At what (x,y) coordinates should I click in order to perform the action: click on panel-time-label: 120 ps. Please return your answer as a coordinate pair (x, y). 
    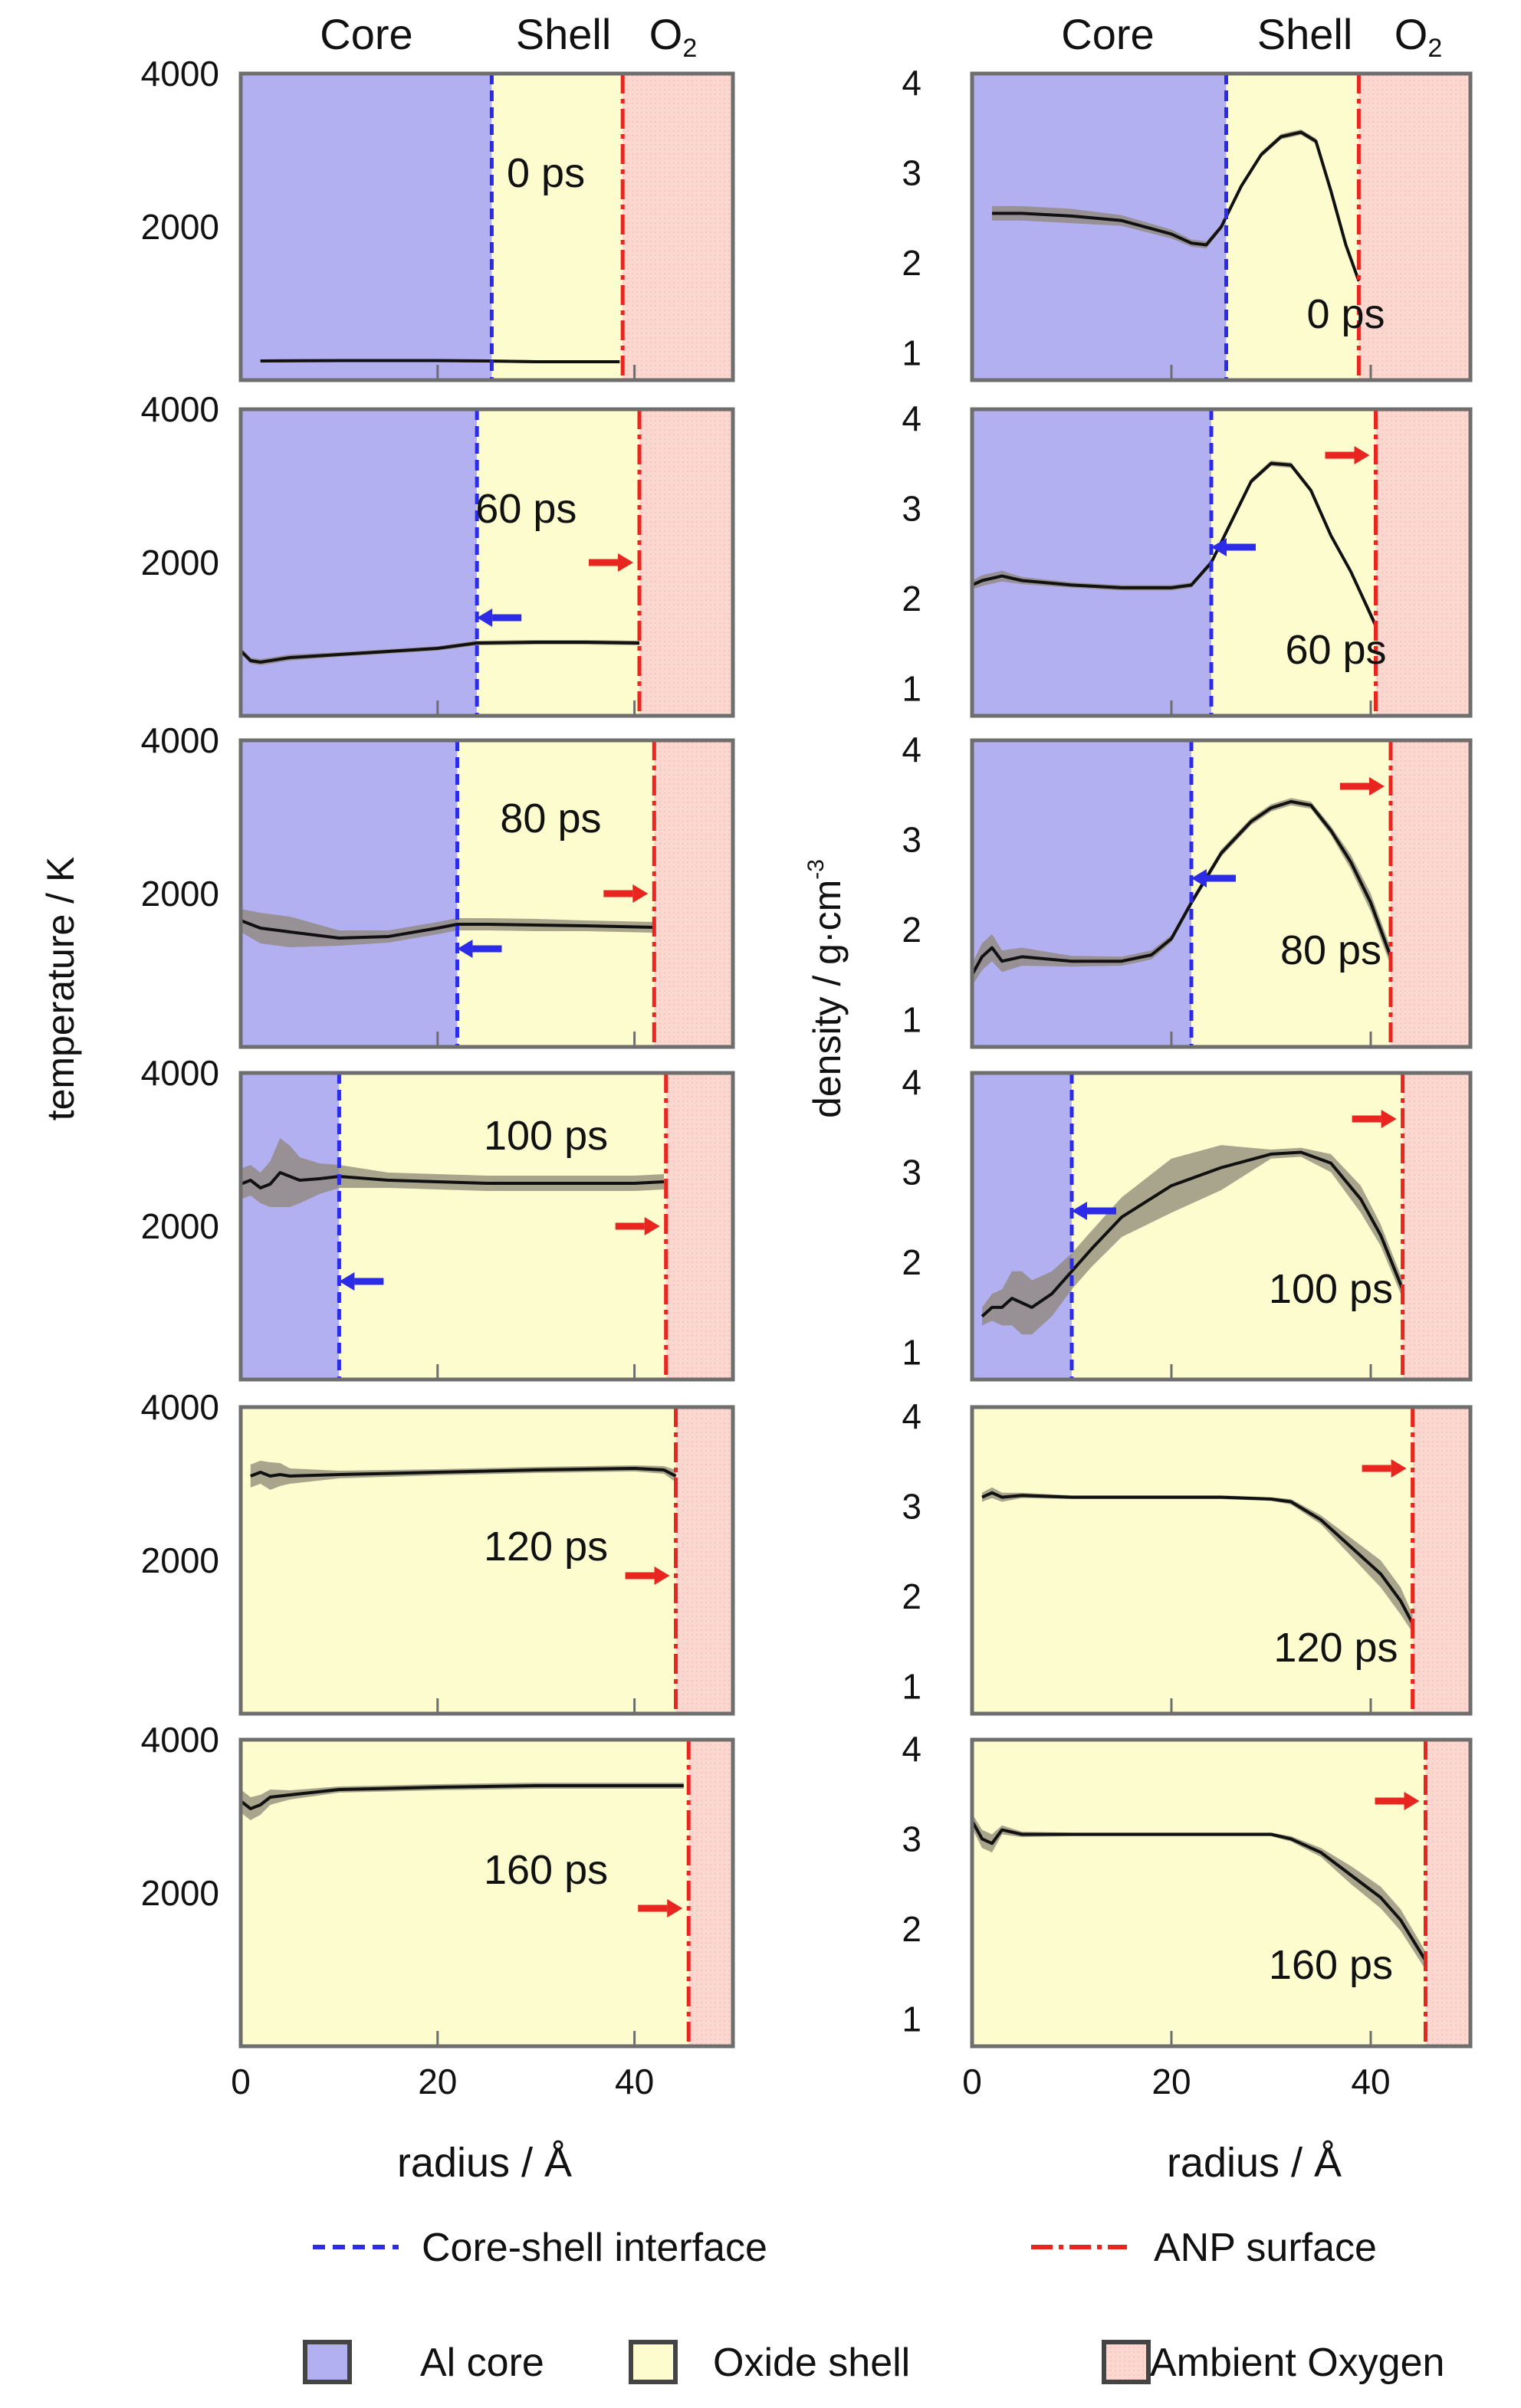
    Looking at the image, I should click on (1335, 1648).